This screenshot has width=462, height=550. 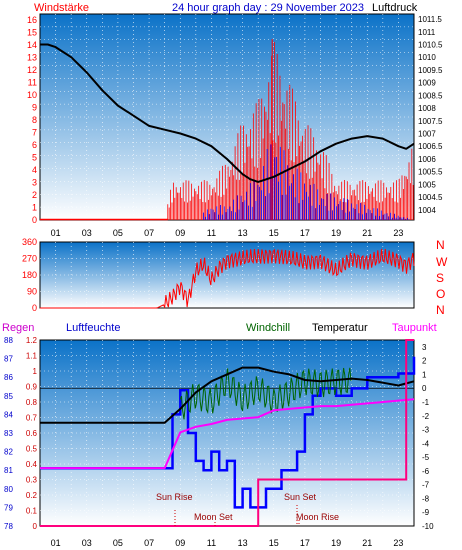 I want to click on pressure-tick-label: 1008, so click(x=427, y=108).